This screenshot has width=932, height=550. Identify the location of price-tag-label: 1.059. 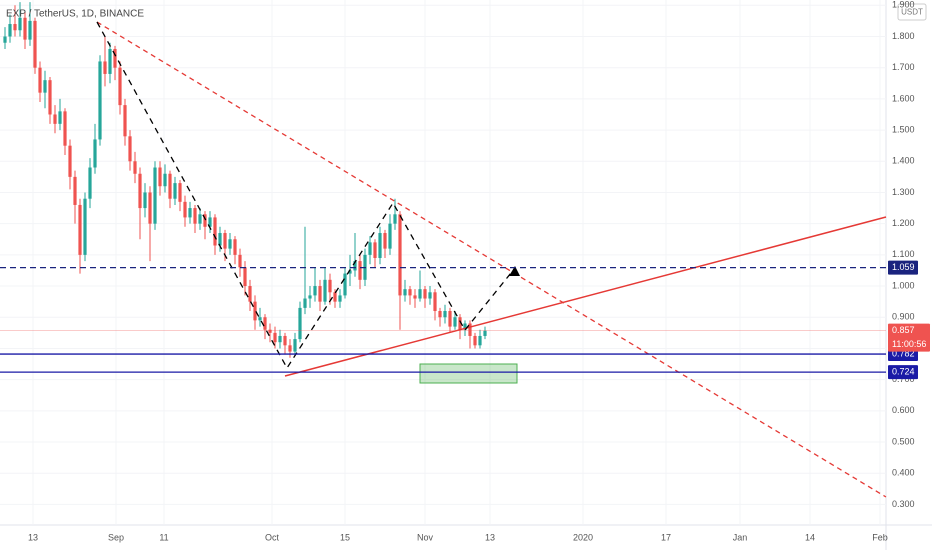
(903, 267).